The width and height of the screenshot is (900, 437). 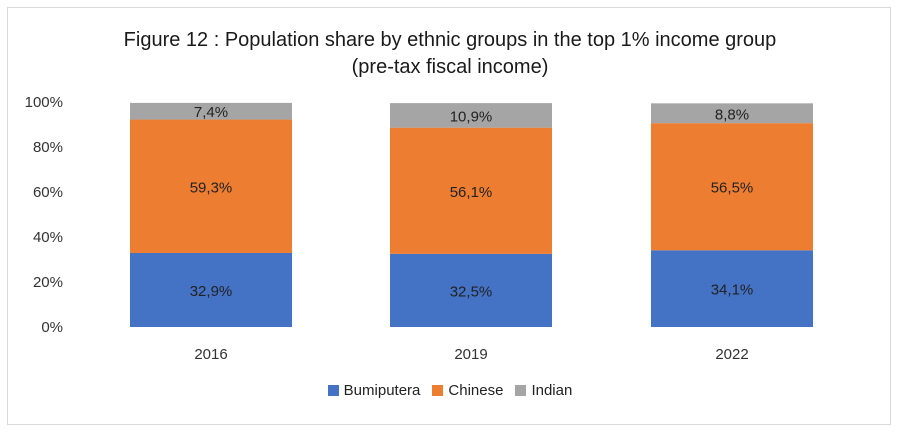 I want to click on legend-label: Chinese, so click(x=476, y=390).